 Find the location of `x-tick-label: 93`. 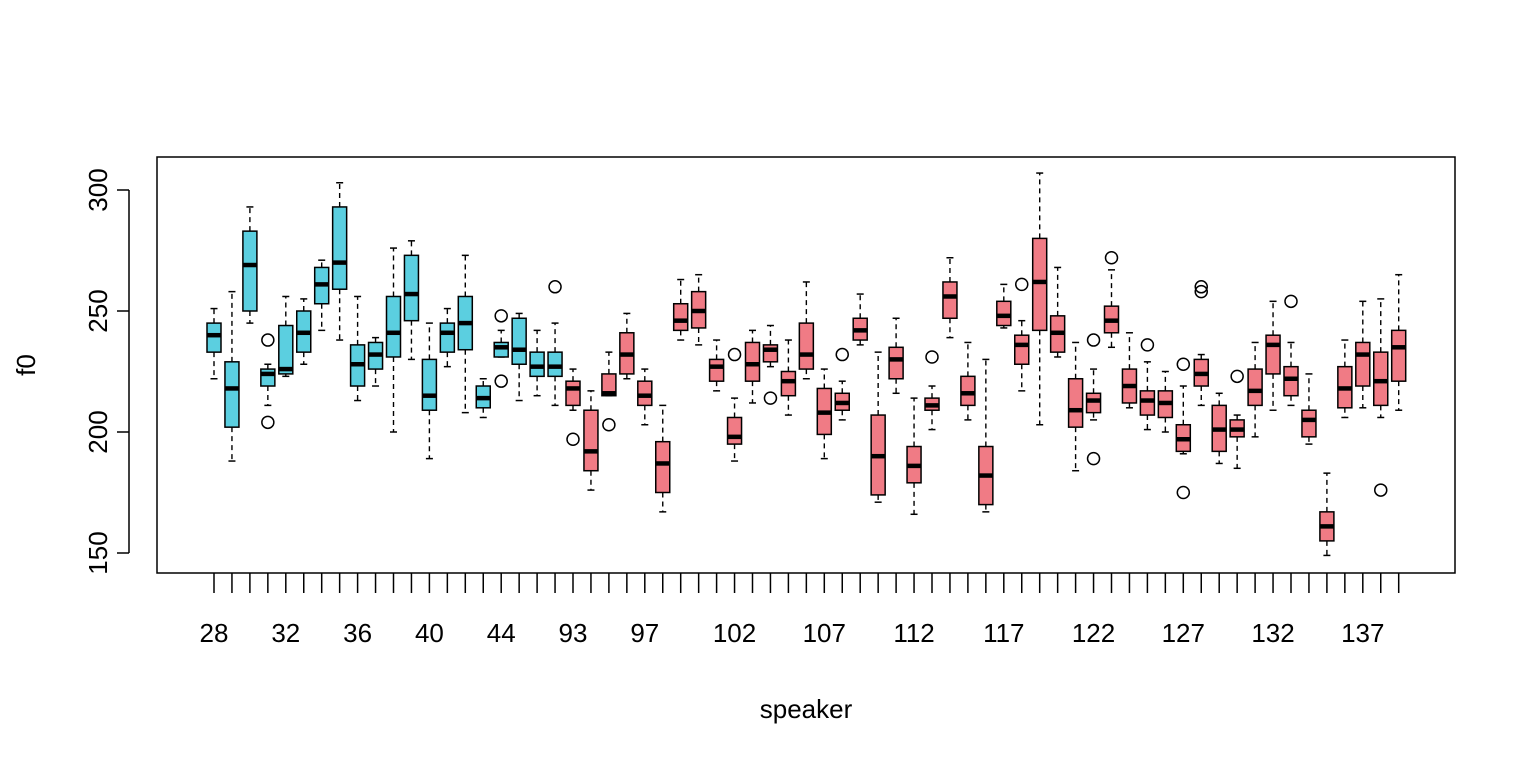

x-tick-label: 93 is located at coordinates (573, 633).